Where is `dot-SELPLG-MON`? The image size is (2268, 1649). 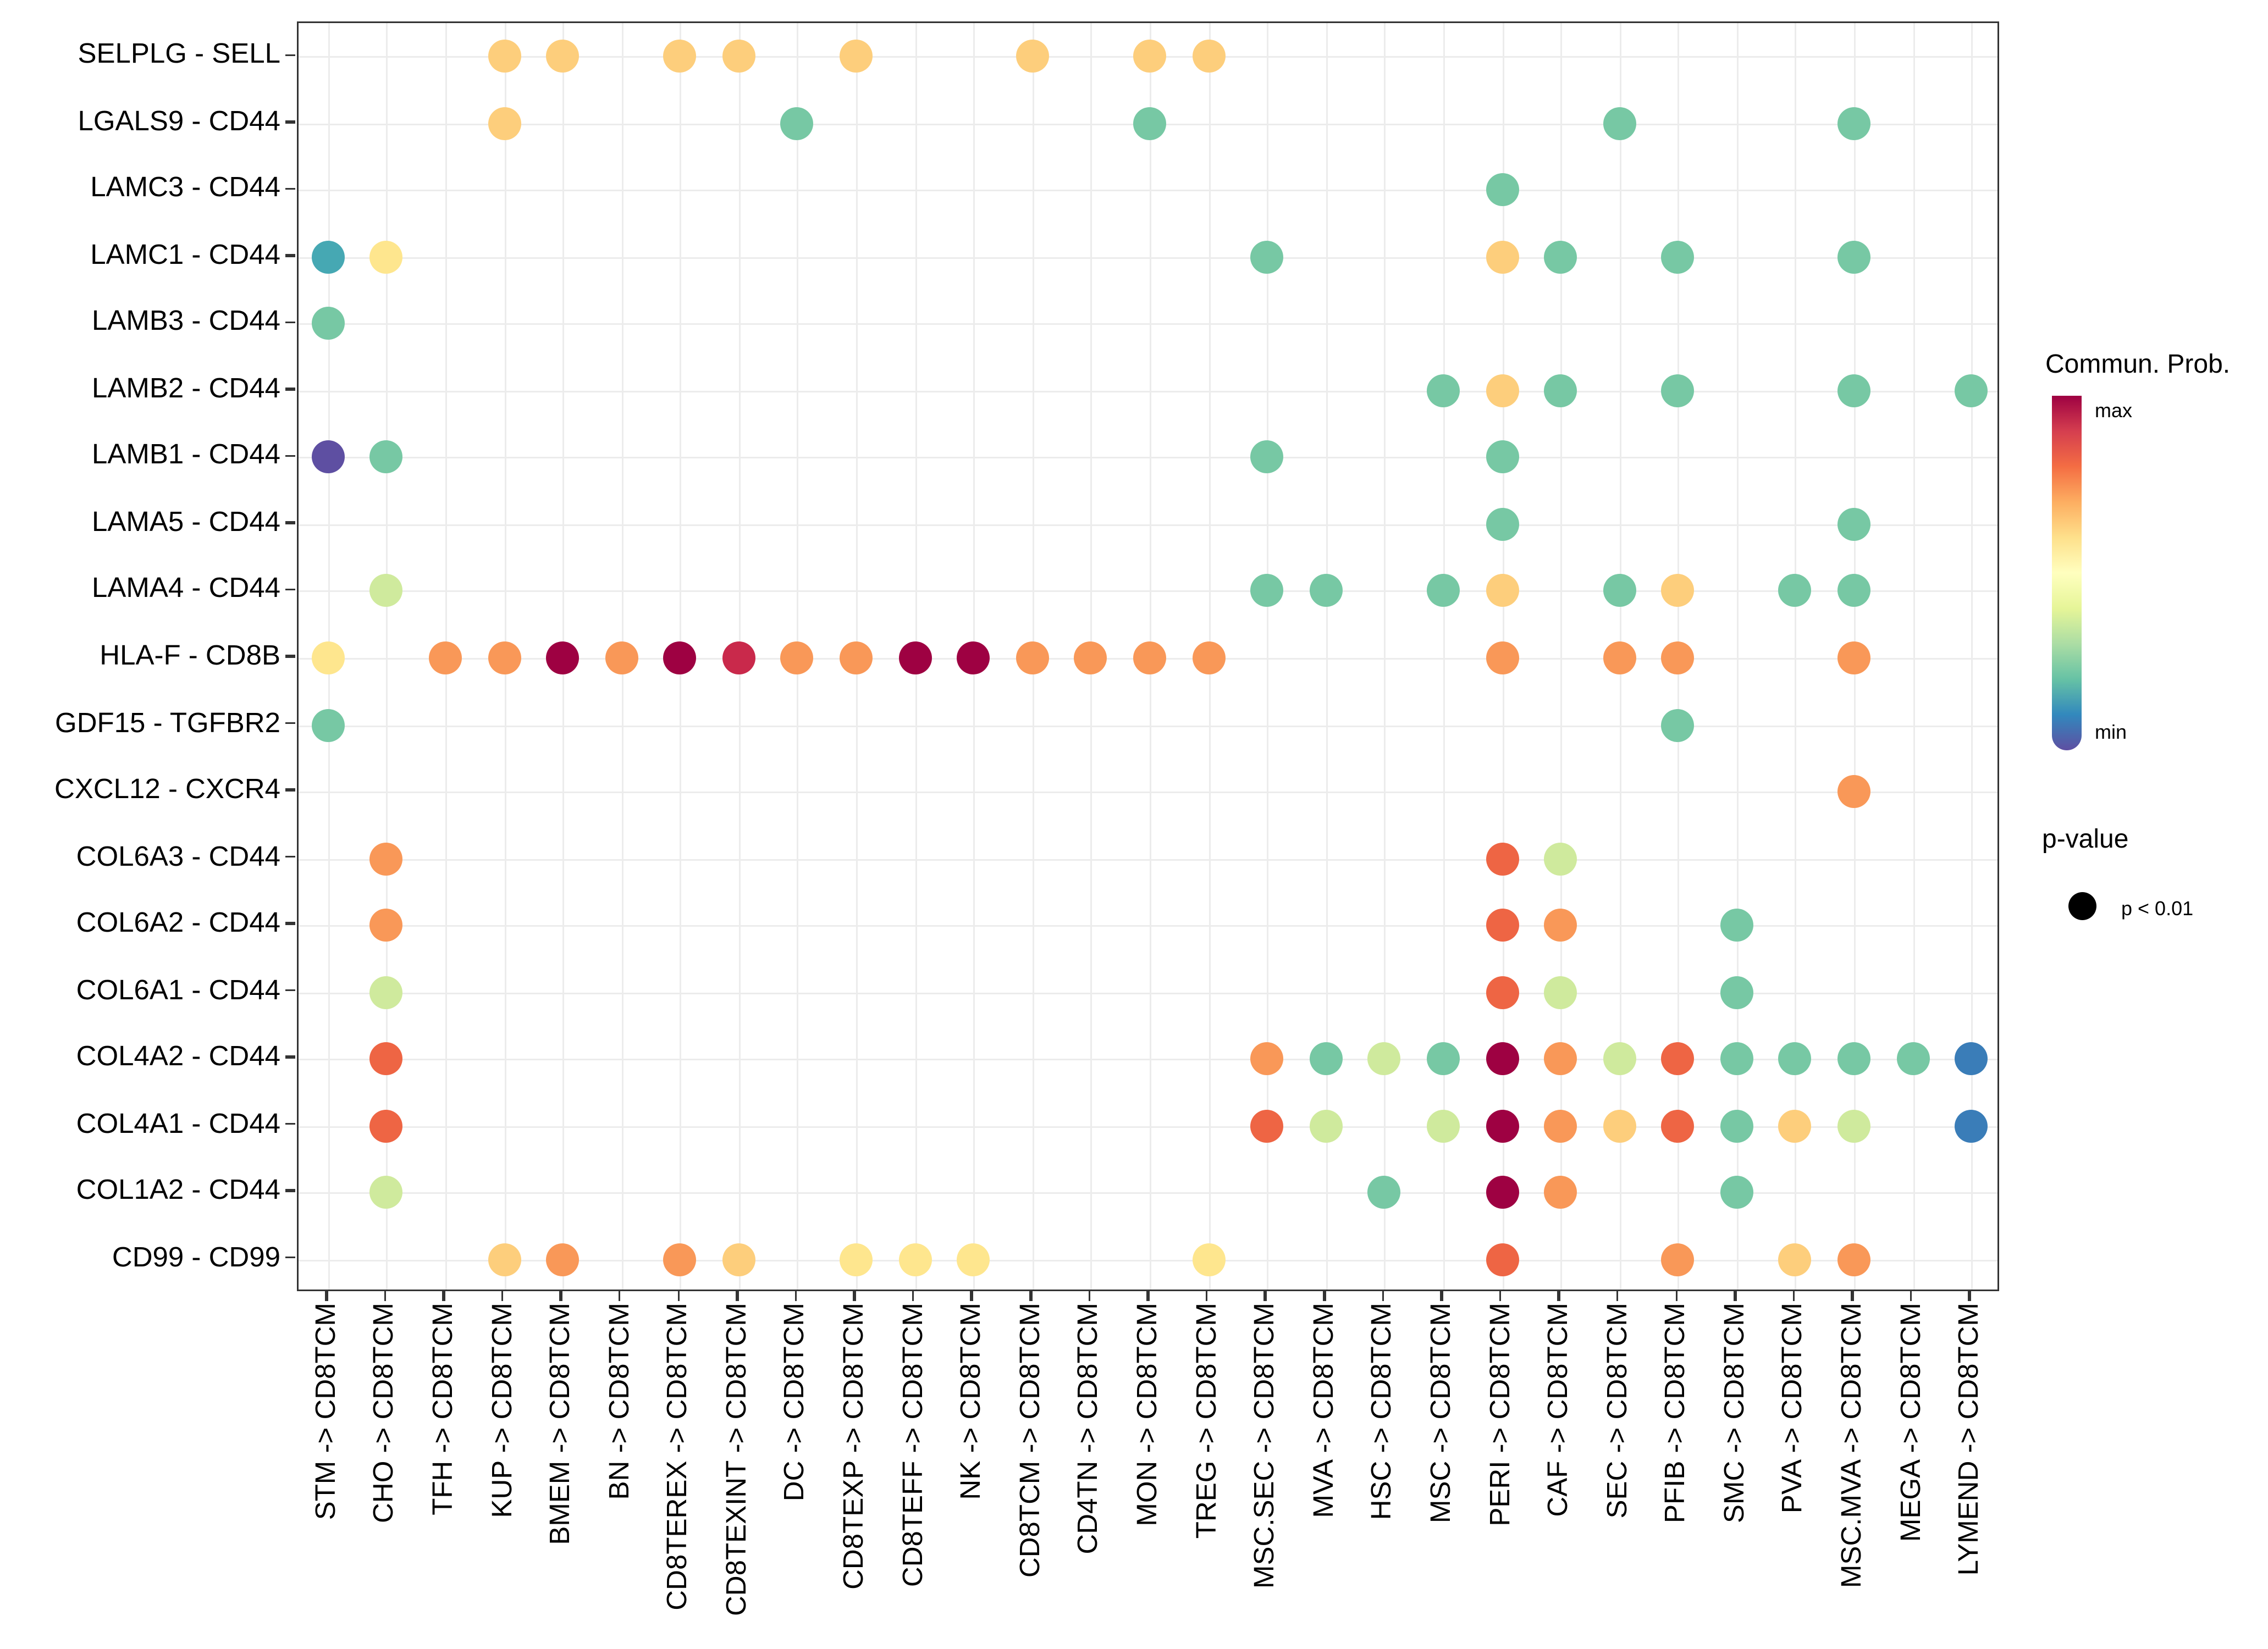 dot-SELPLG-MON is located at coordinates (1149, 56).